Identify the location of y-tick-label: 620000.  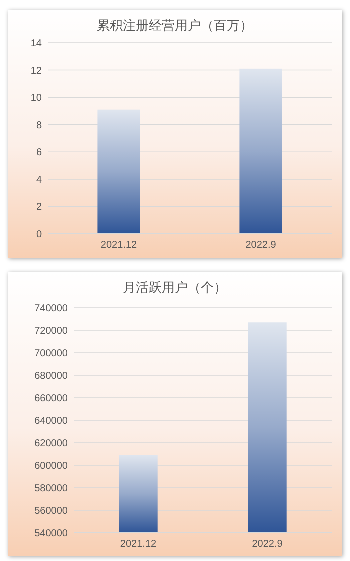
(51, 444).